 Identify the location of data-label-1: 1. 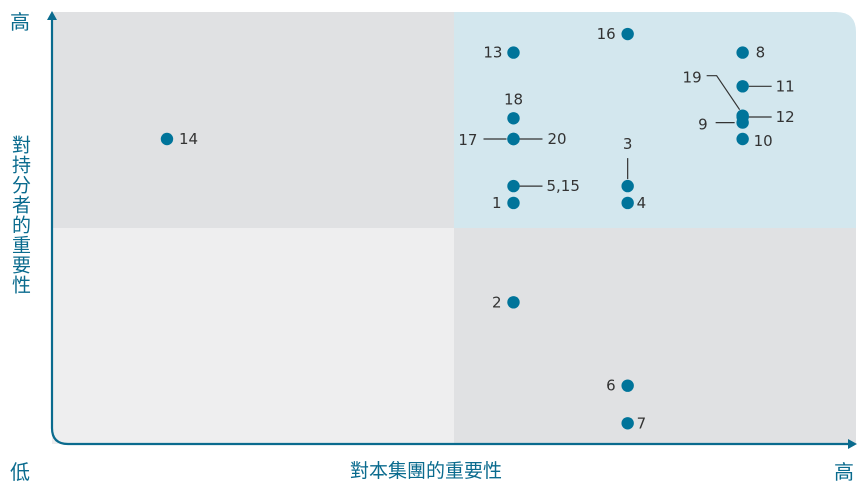
(497, 203).